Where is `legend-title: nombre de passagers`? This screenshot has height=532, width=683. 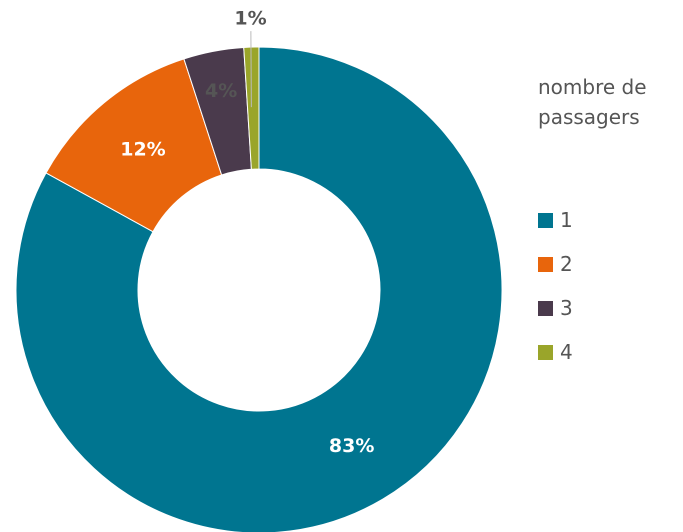
legend-title: nombre de passagers is located at coordinates (592, 102).